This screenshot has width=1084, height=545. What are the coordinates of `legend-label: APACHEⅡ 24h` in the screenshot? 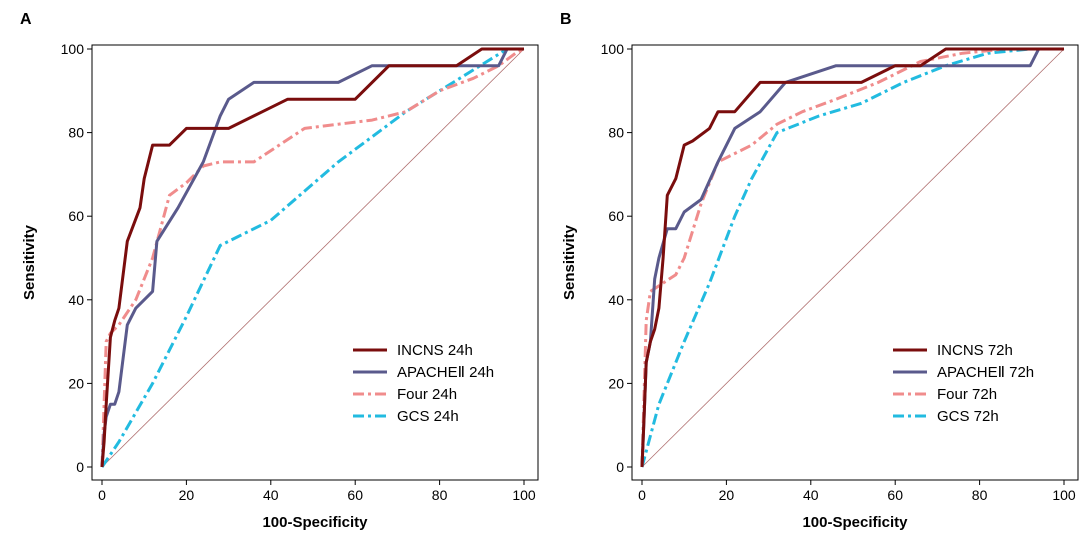 It's located at (445, 372).